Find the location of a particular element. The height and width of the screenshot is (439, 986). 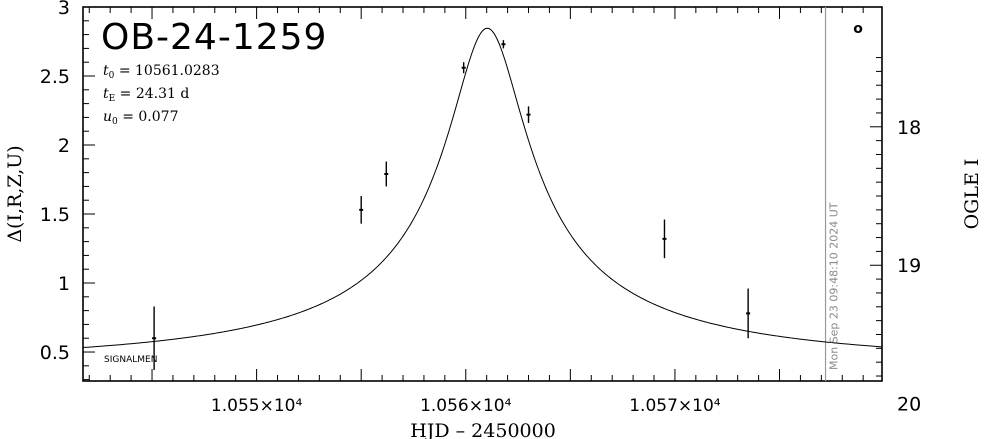

x-axis-label: HJD – 2450000 is located at coordinates (483, 429).